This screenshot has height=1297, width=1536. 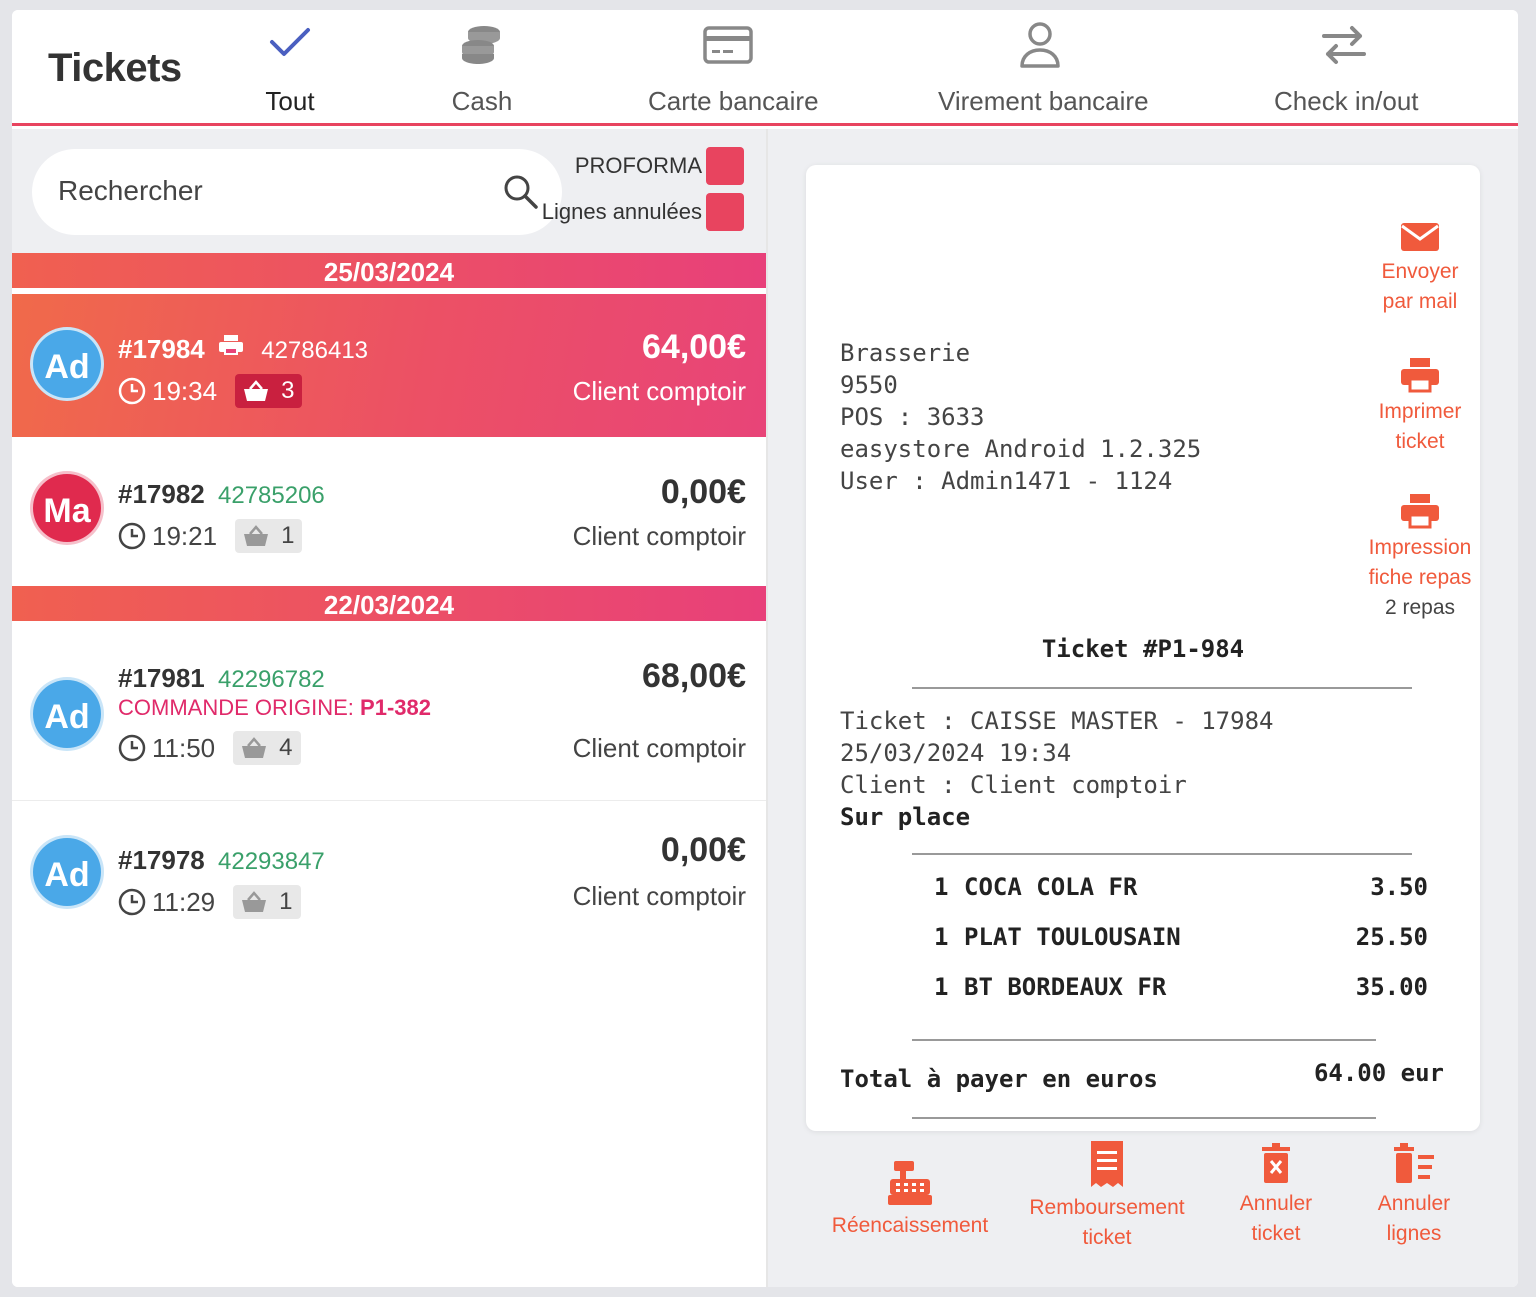 I want to click on receipt-icon, so click(x=1107, y=1164).